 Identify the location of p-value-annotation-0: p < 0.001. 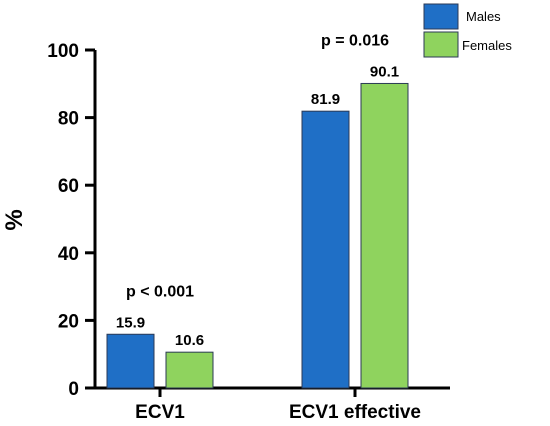
(160, 291).